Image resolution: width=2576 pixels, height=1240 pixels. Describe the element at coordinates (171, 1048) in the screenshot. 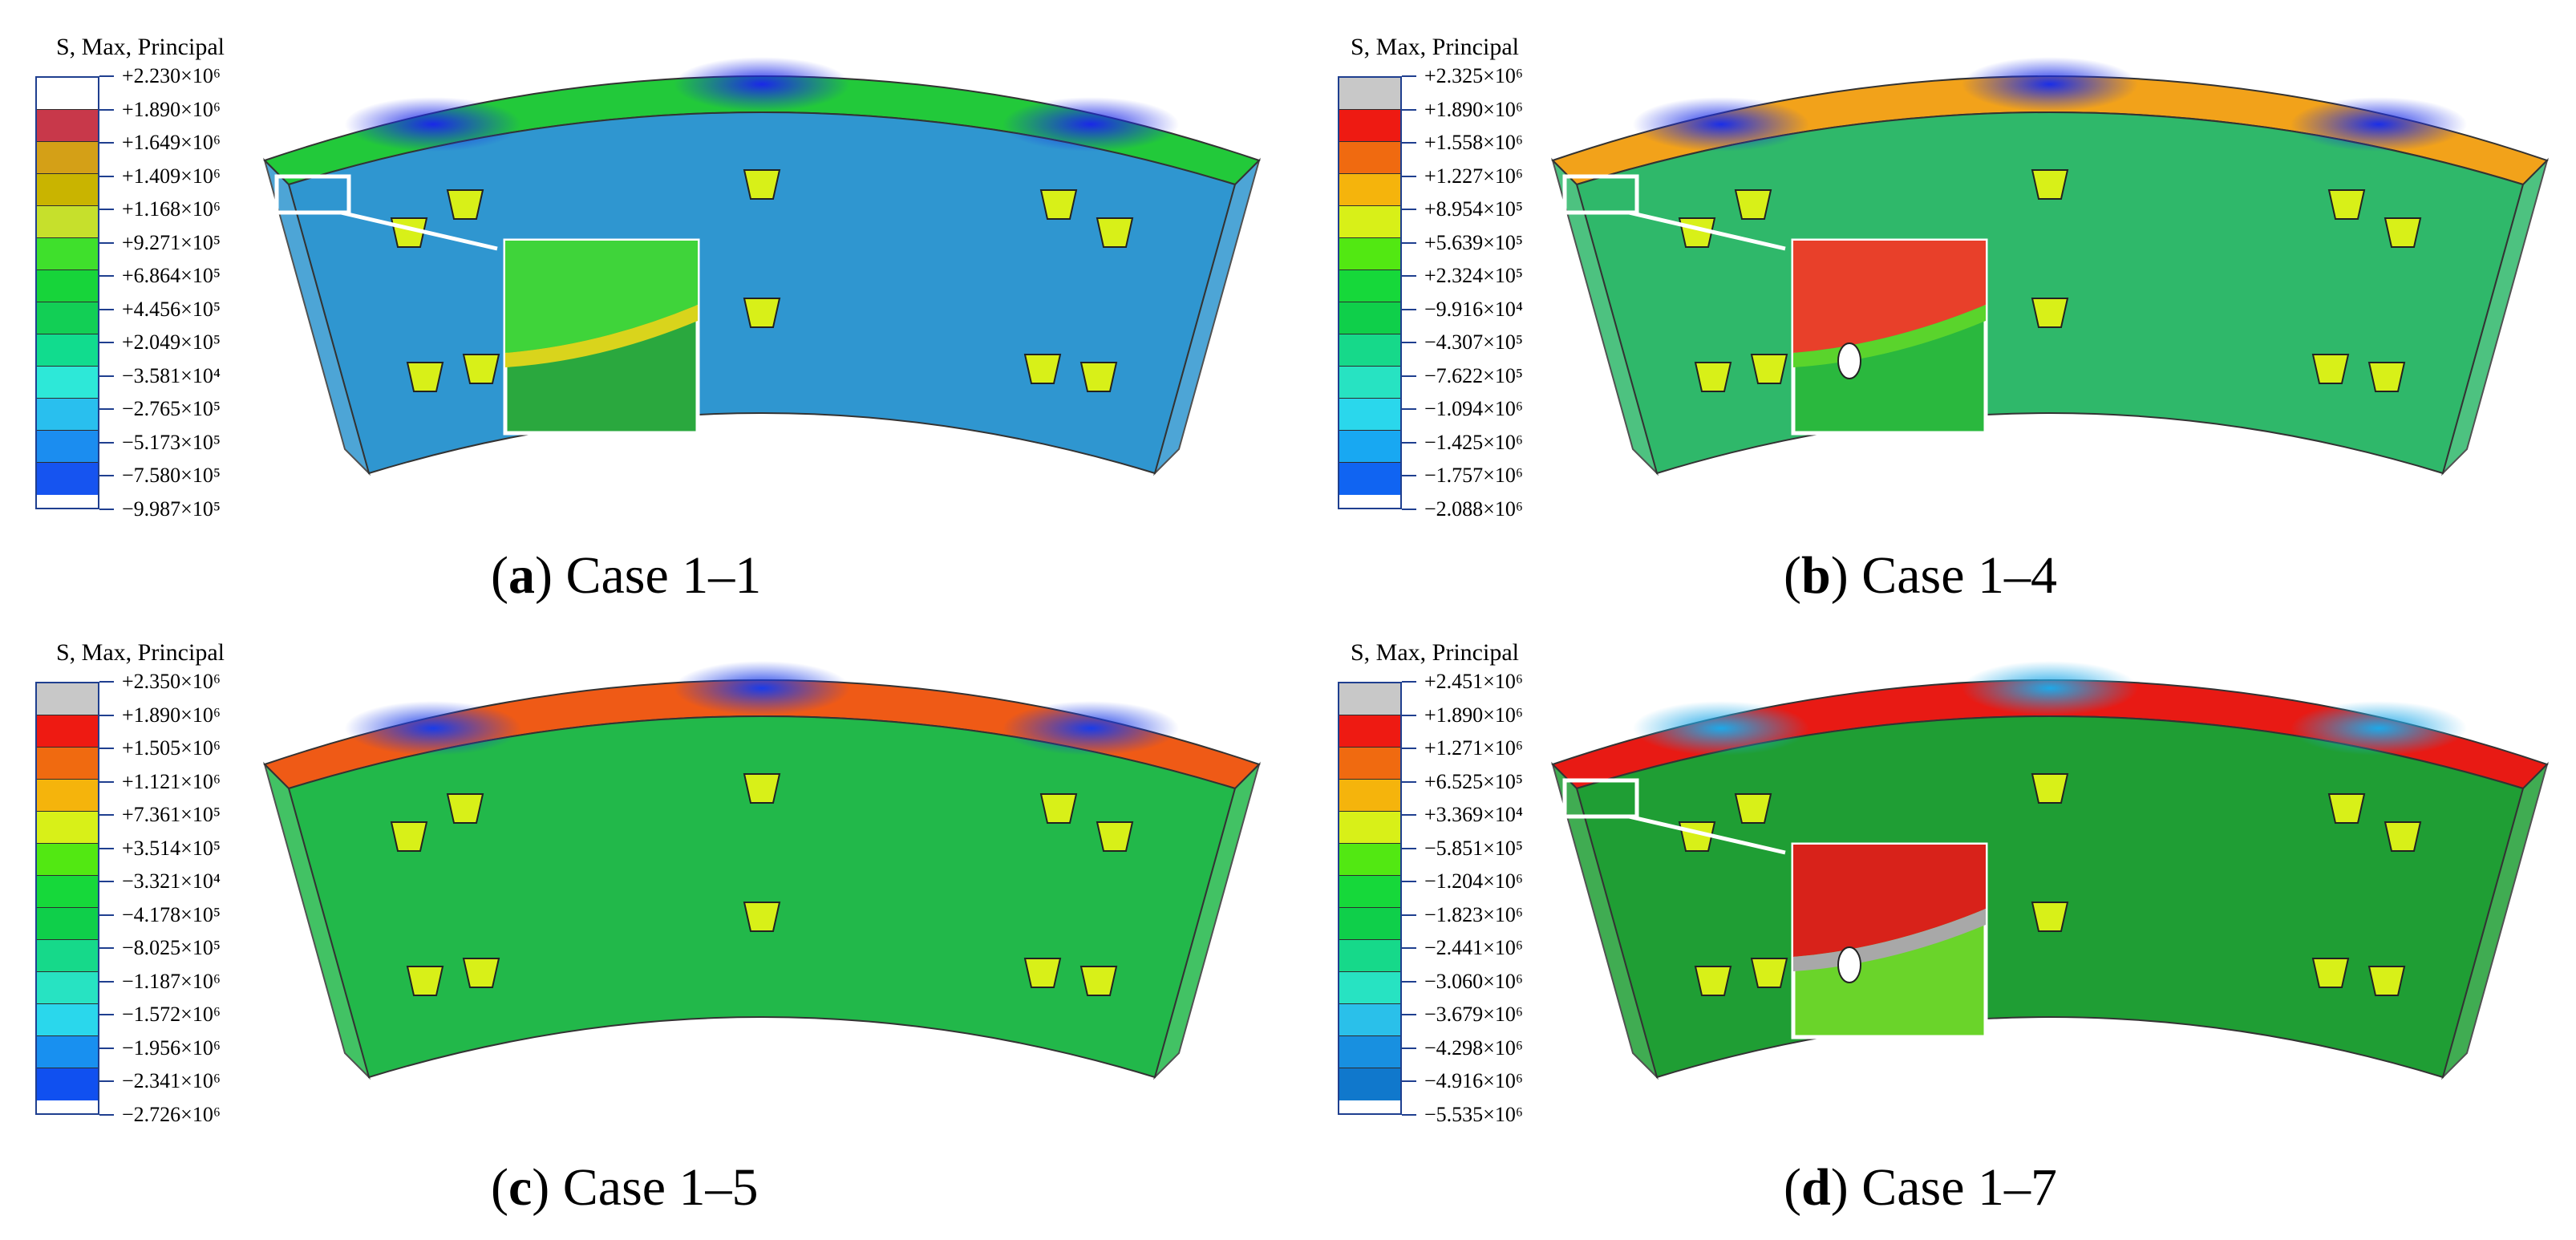

I see `legend-label: −1.956×10⁶` at that location.